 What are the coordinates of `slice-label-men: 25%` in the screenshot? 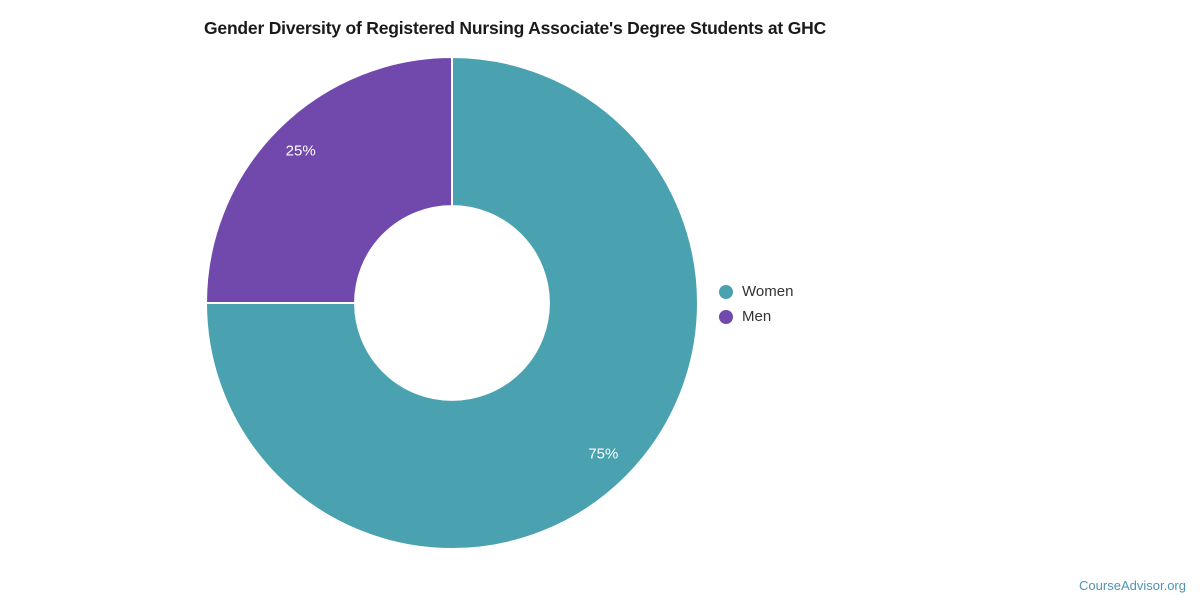 It's located at (301, 151).